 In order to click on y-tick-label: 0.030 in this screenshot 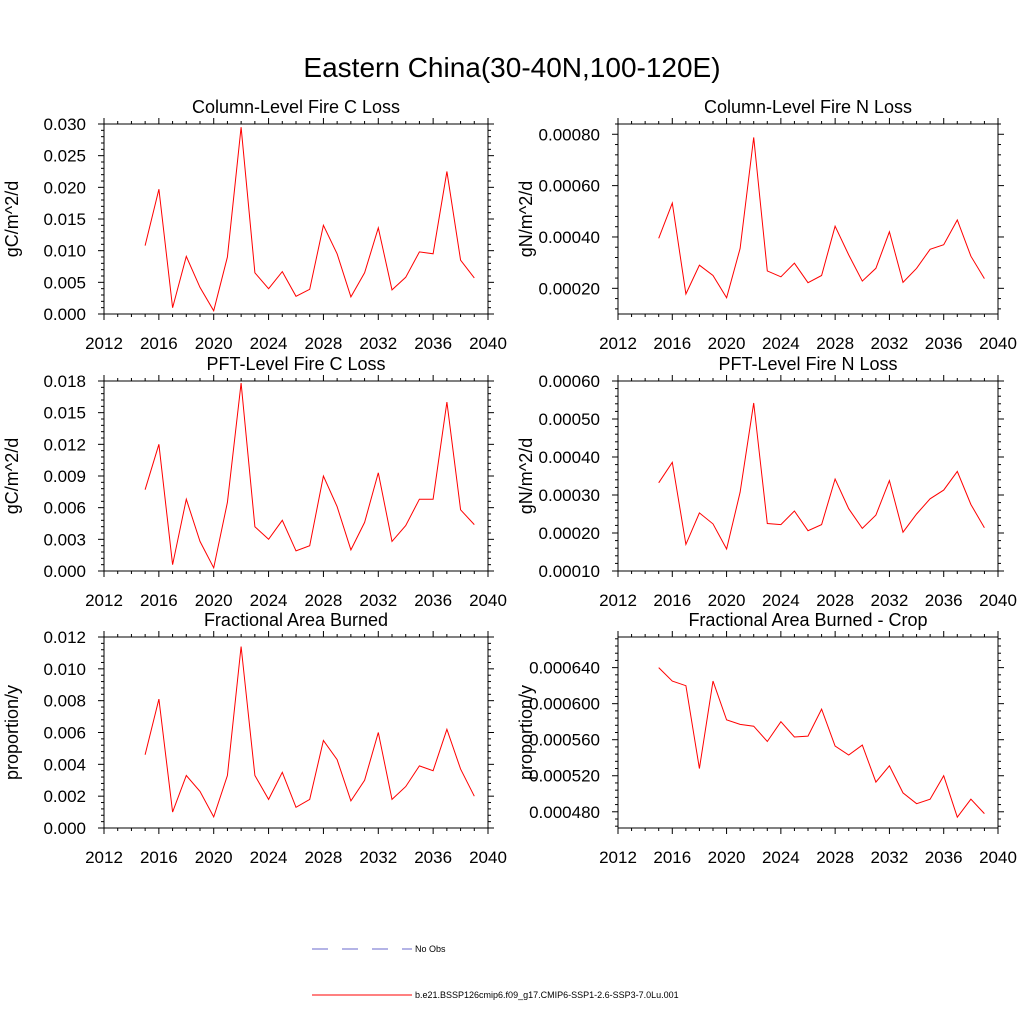, I will do `click(64, 124)`.